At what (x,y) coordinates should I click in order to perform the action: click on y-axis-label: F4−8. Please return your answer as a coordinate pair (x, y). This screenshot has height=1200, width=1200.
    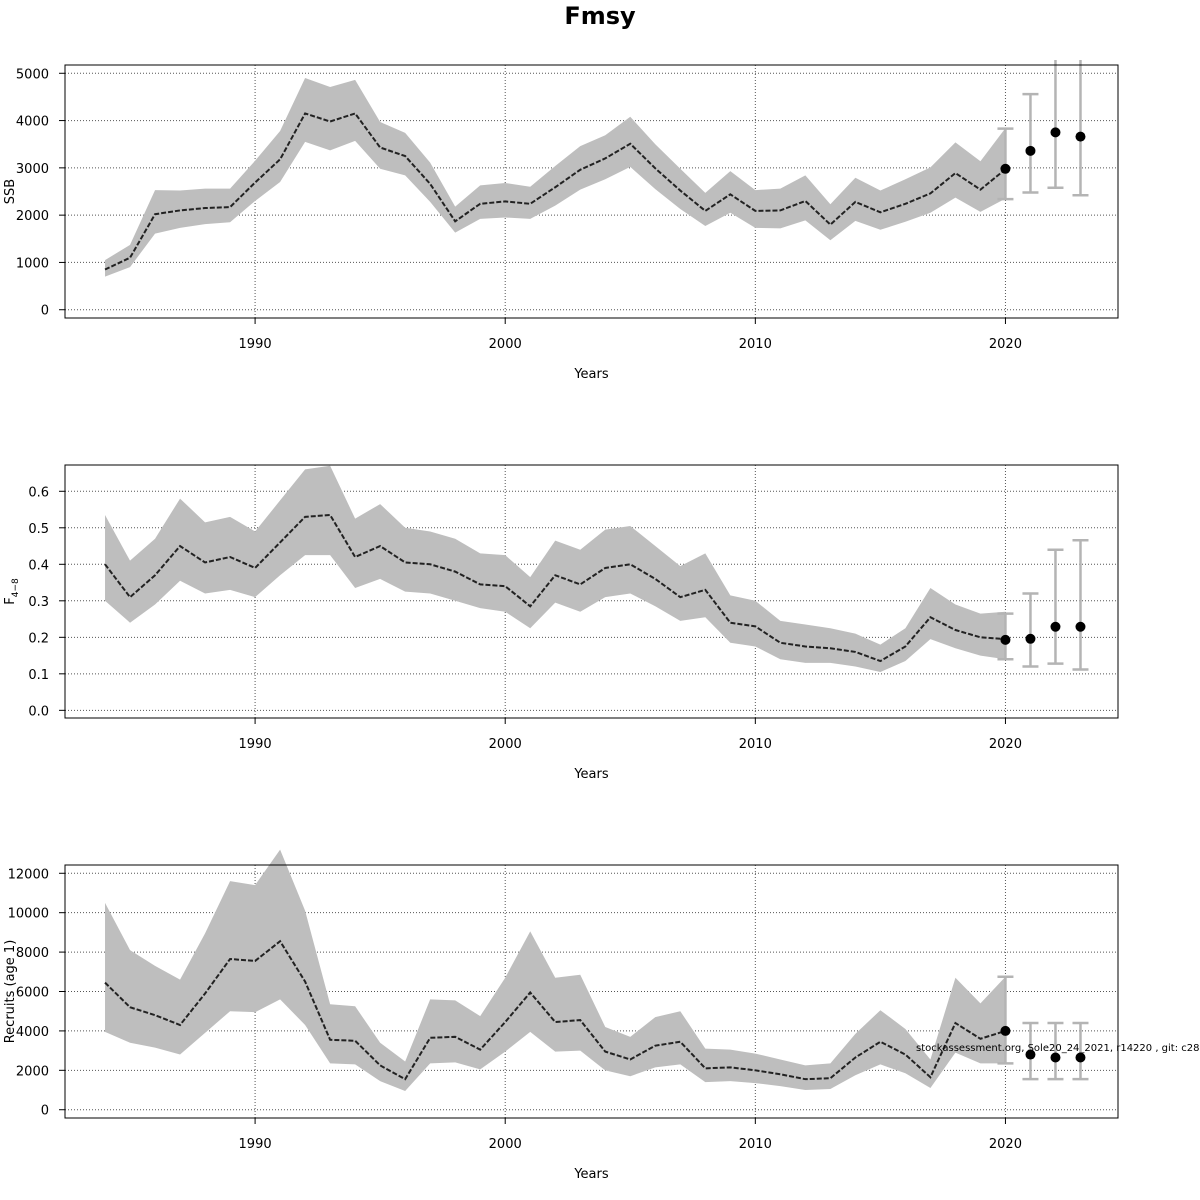
    Looking at the image, I should click on (12, 591).